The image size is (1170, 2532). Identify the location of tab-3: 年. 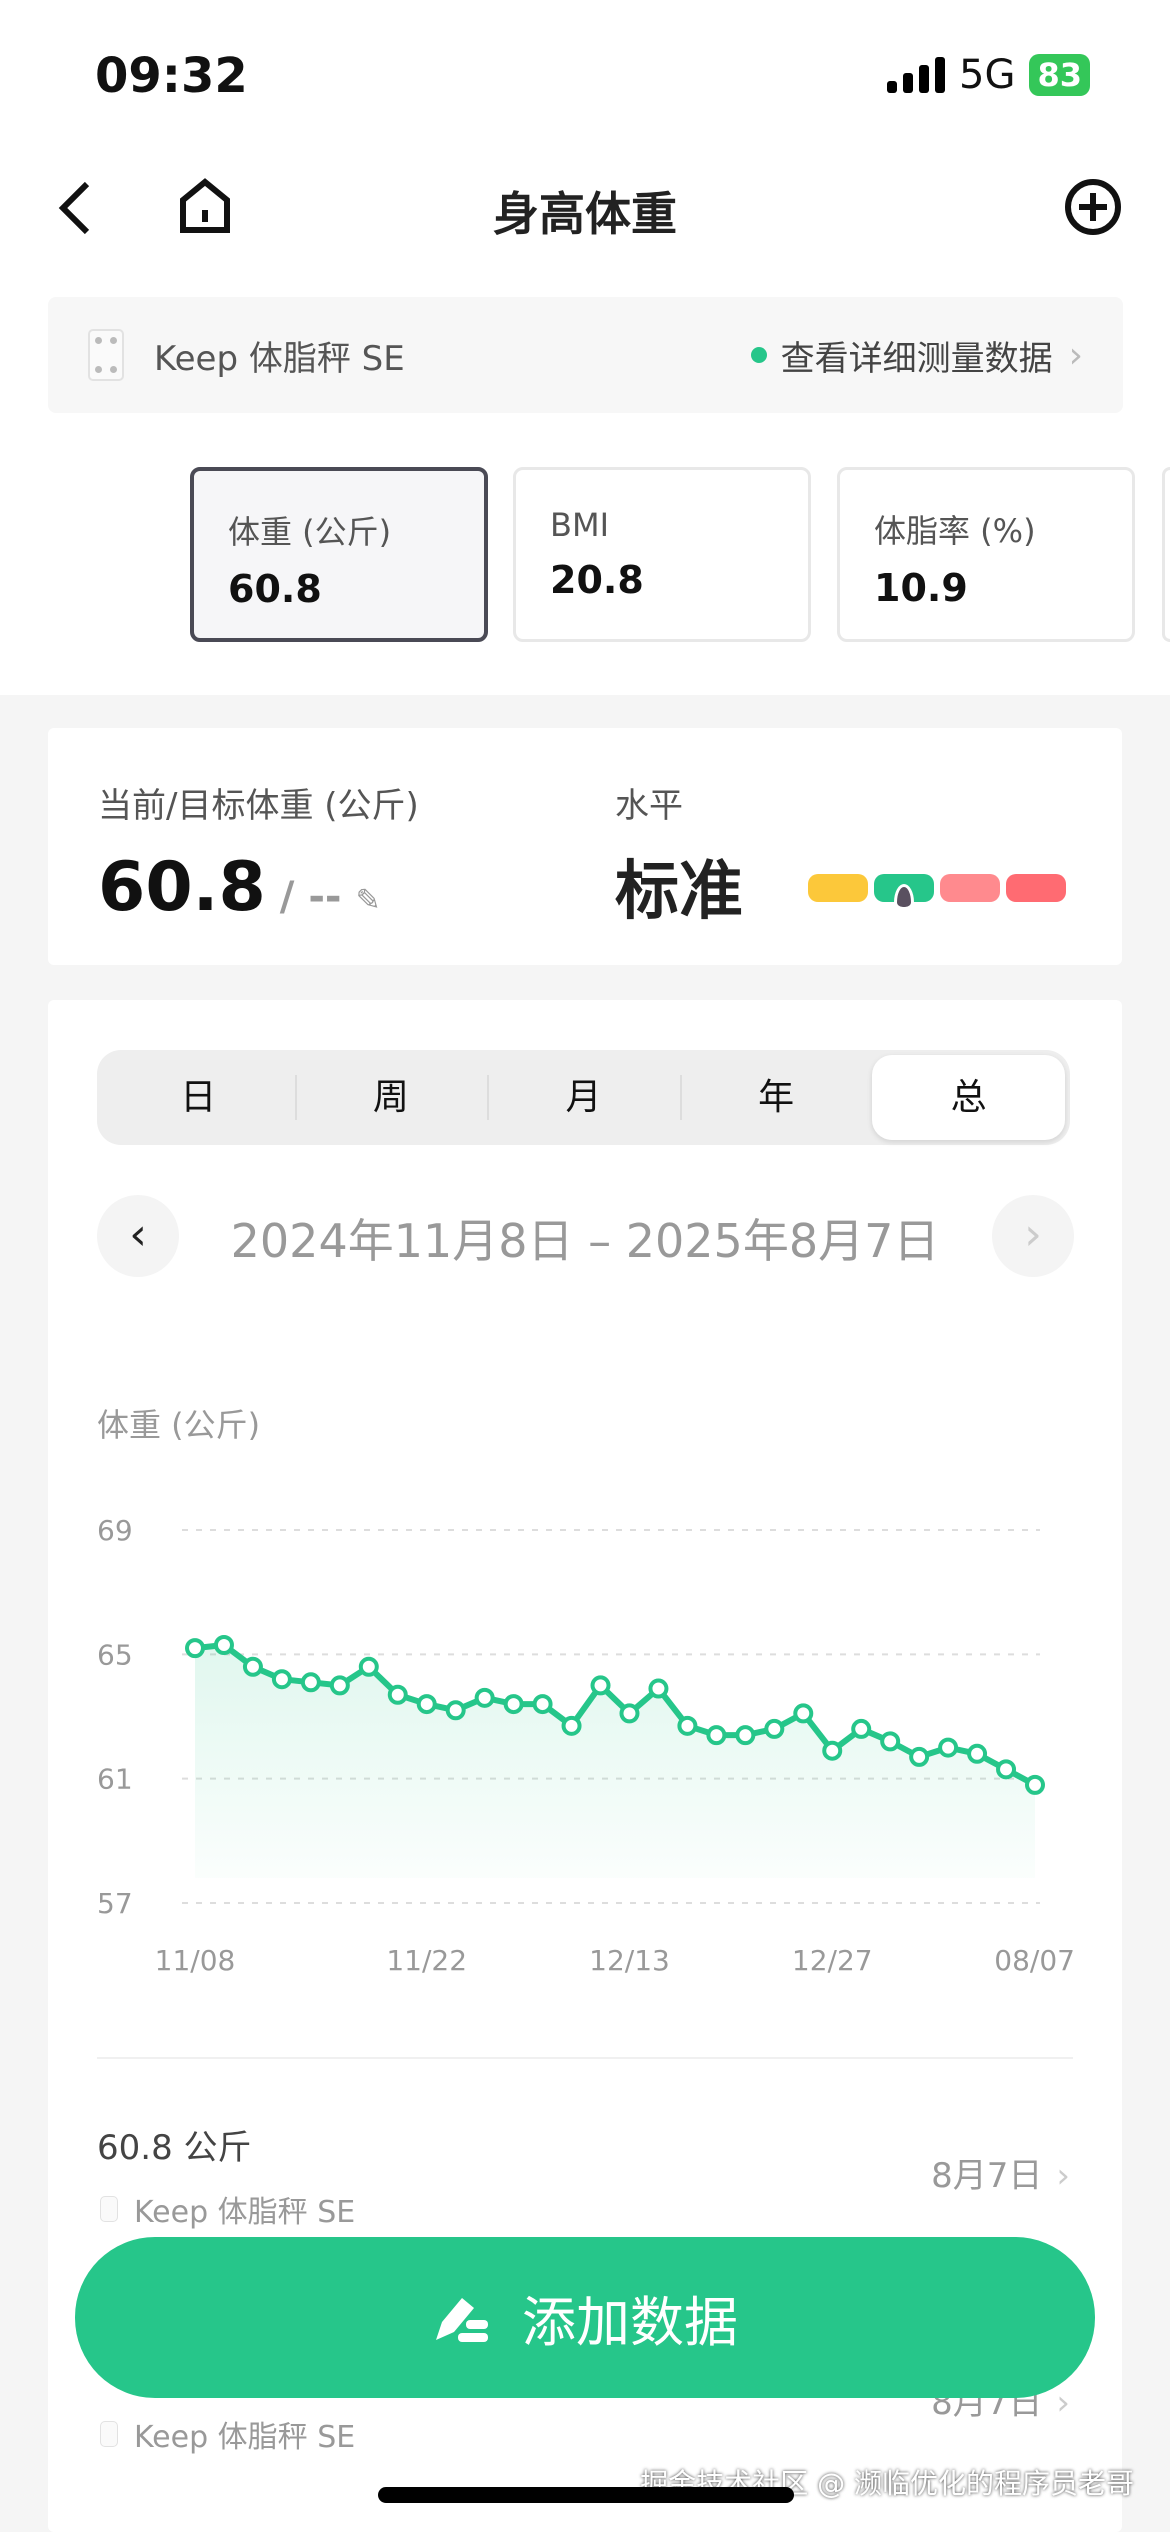
(776, 1097).